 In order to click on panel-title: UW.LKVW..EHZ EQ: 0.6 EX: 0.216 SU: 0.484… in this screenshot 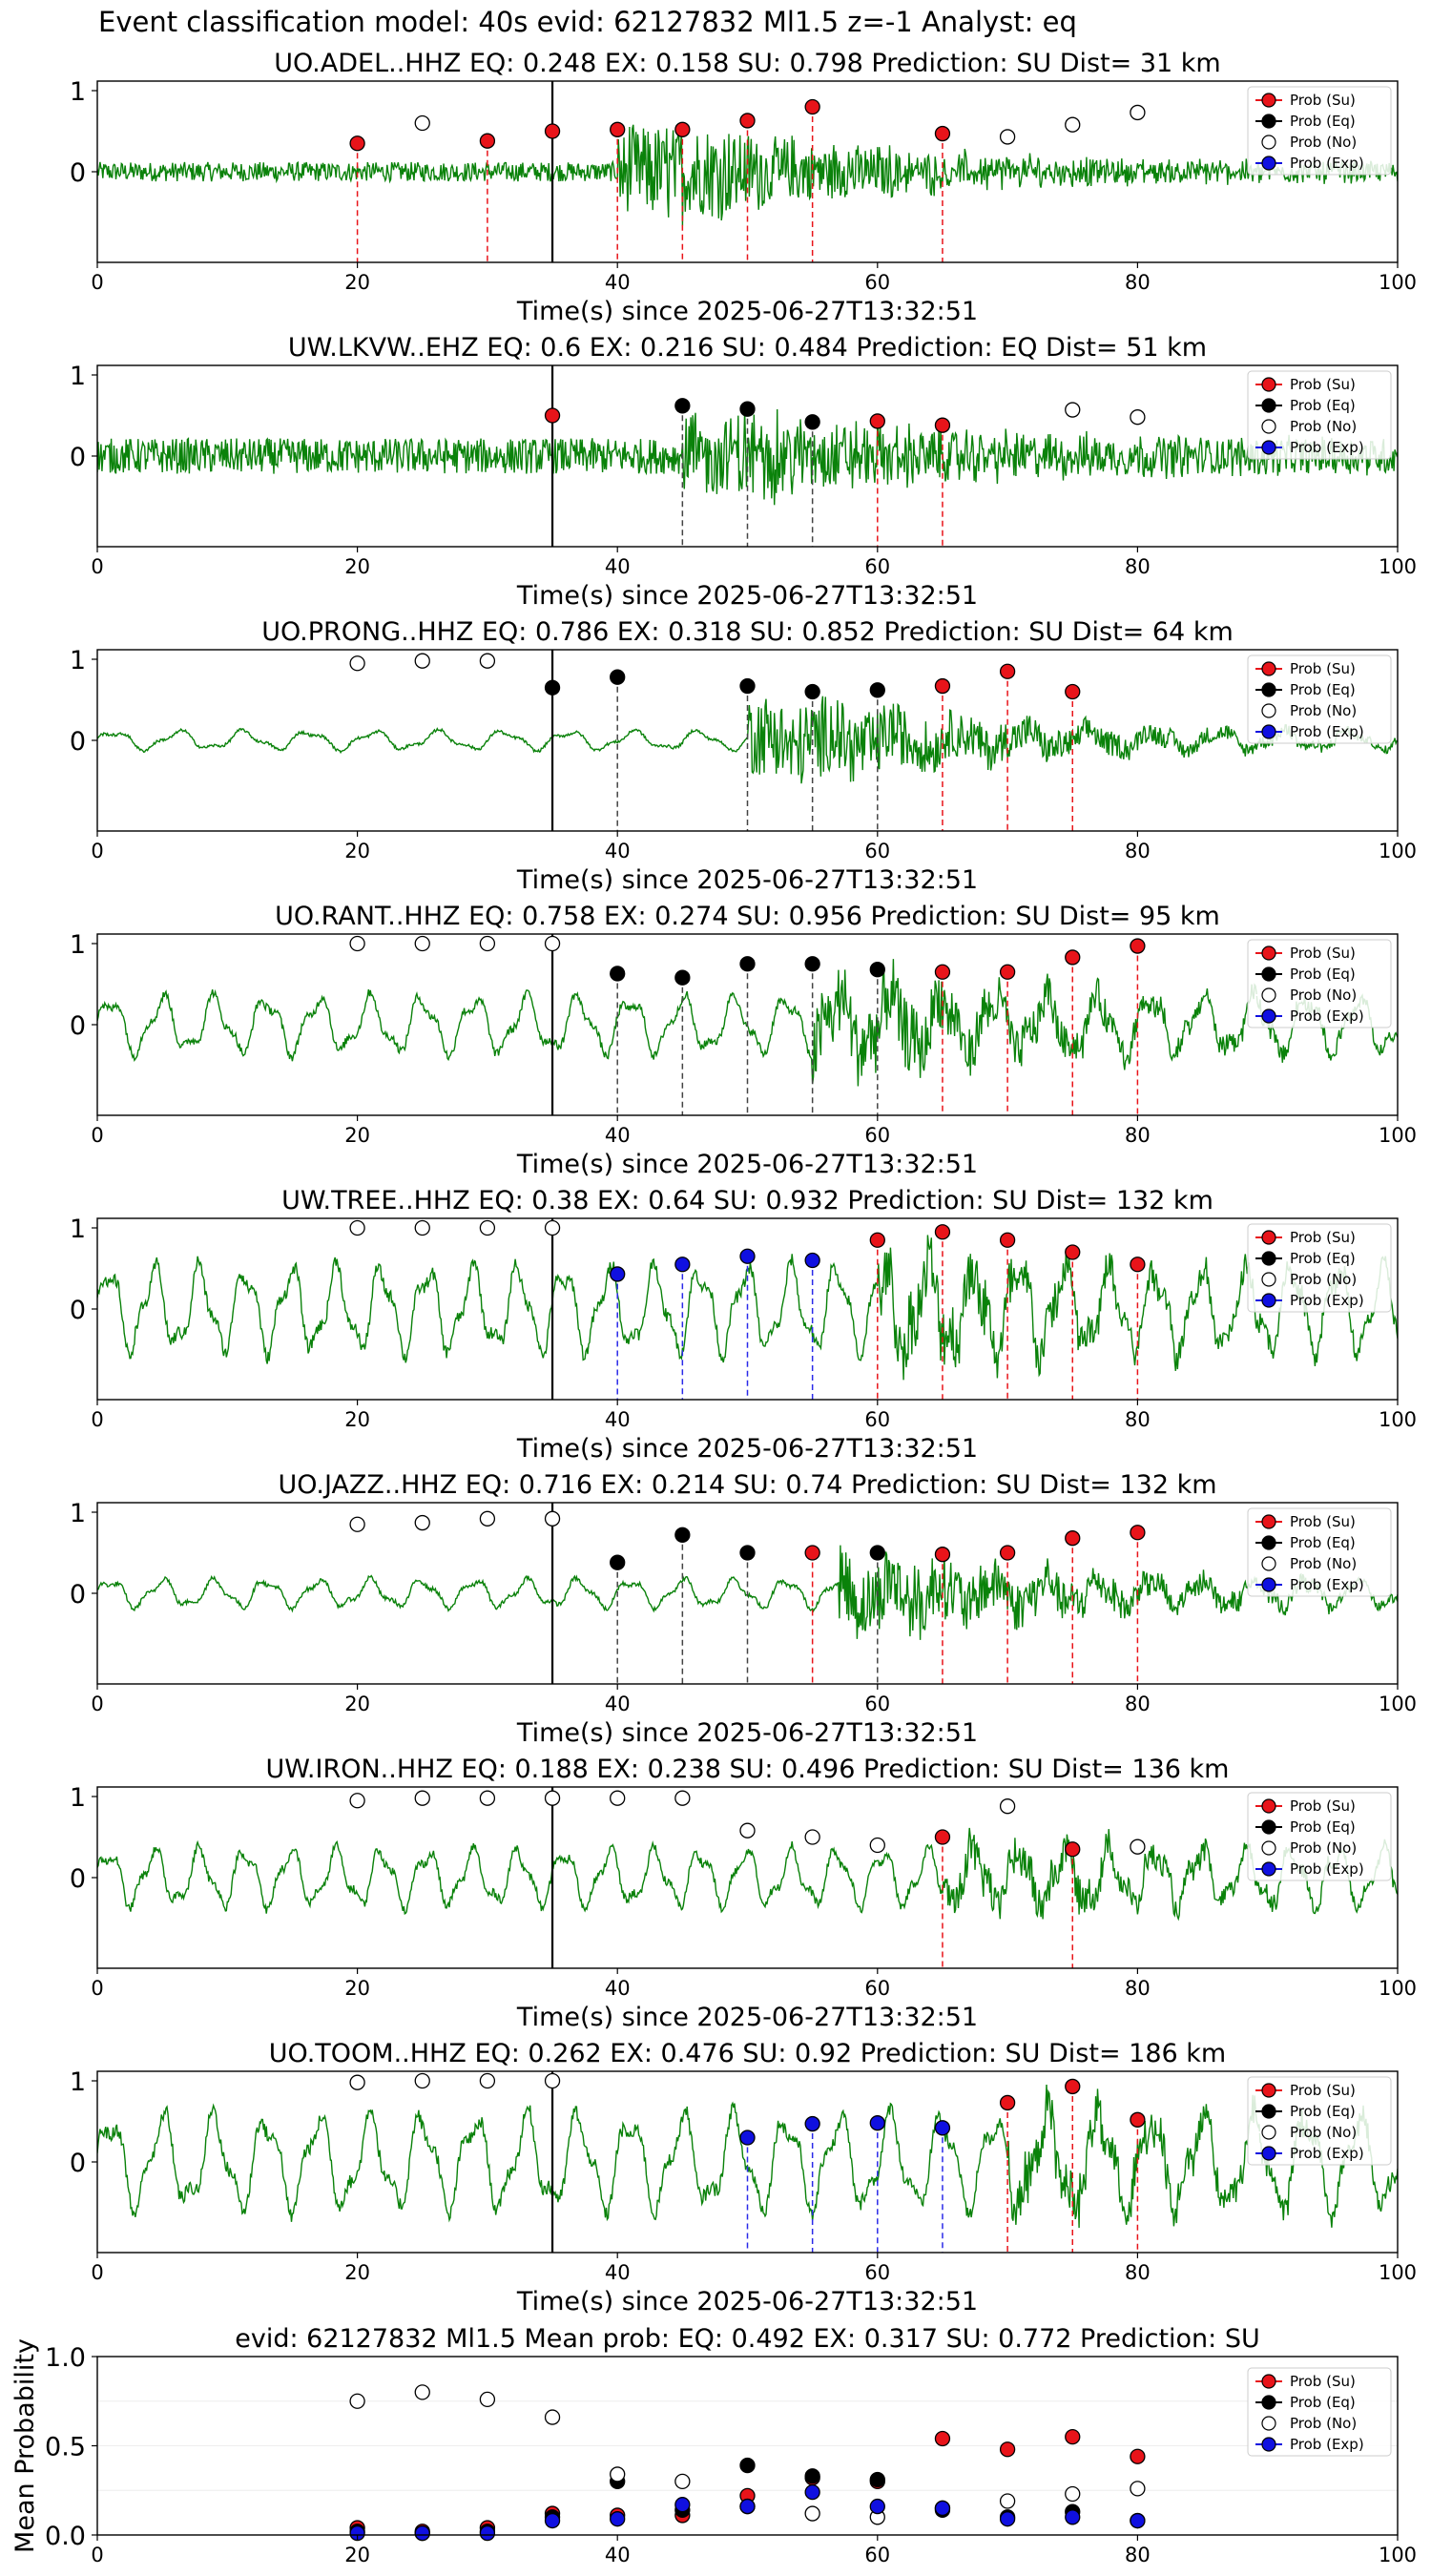, I will do `click(747, 348)`.